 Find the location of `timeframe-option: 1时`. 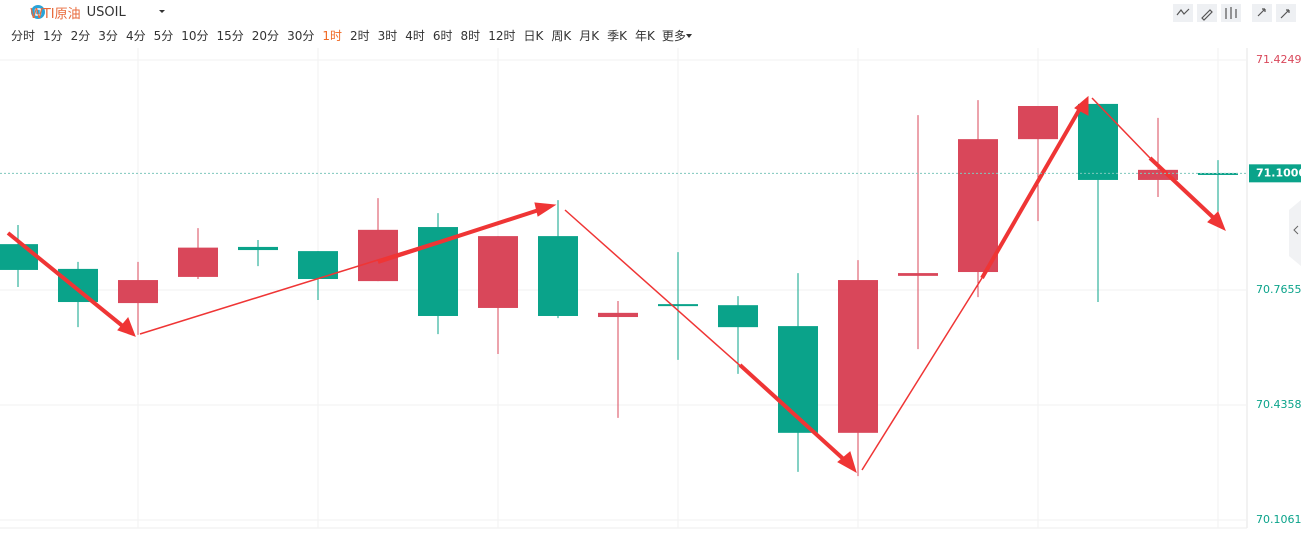

timeframe-option: 1时 is located at coordinates (332, 36).